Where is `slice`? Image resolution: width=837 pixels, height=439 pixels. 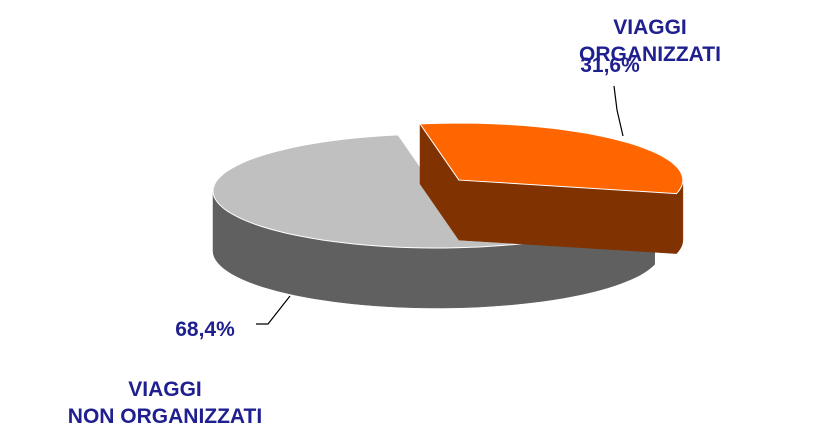 slice is located at coordinates (551, 158).